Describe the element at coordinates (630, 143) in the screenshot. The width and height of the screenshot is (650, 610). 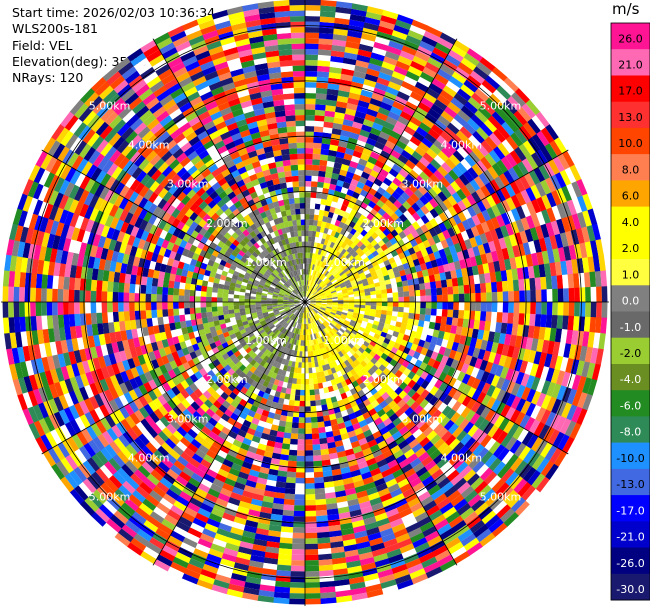
I see `colorbar-tick-label: 10.0` at that location.